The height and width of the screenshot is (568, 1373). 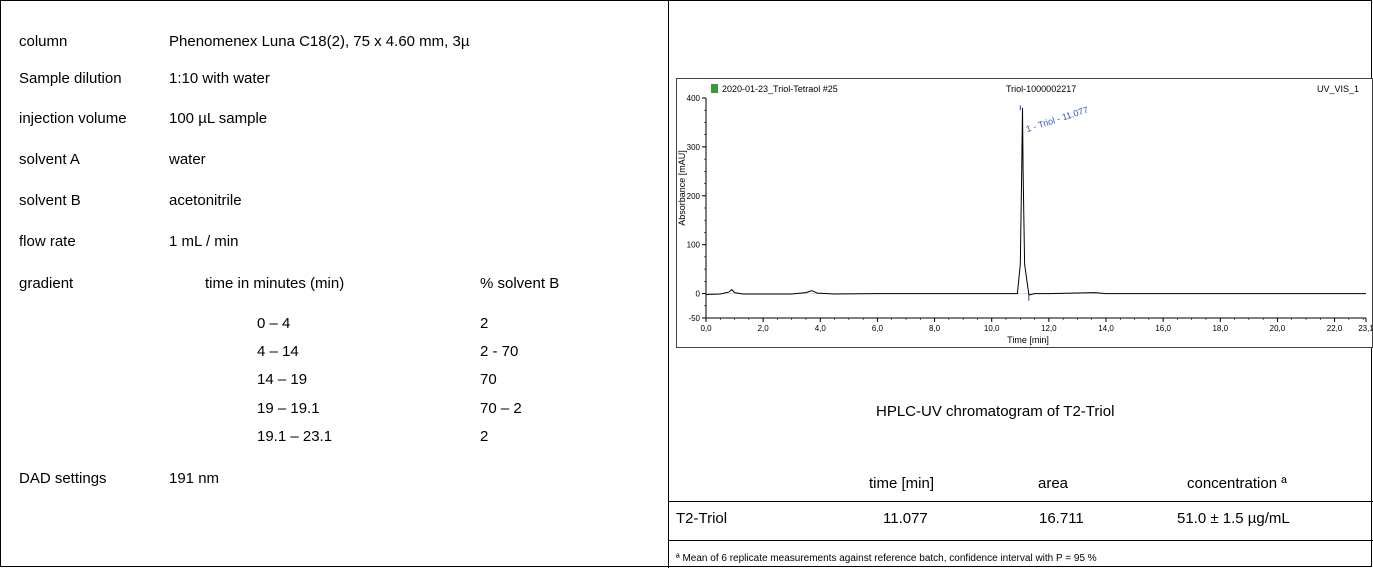 What do you see at coordinates (1049, 328) in the screenshot?
I see `x-tick-label: 12,0` at bounding box center [1049, 328].